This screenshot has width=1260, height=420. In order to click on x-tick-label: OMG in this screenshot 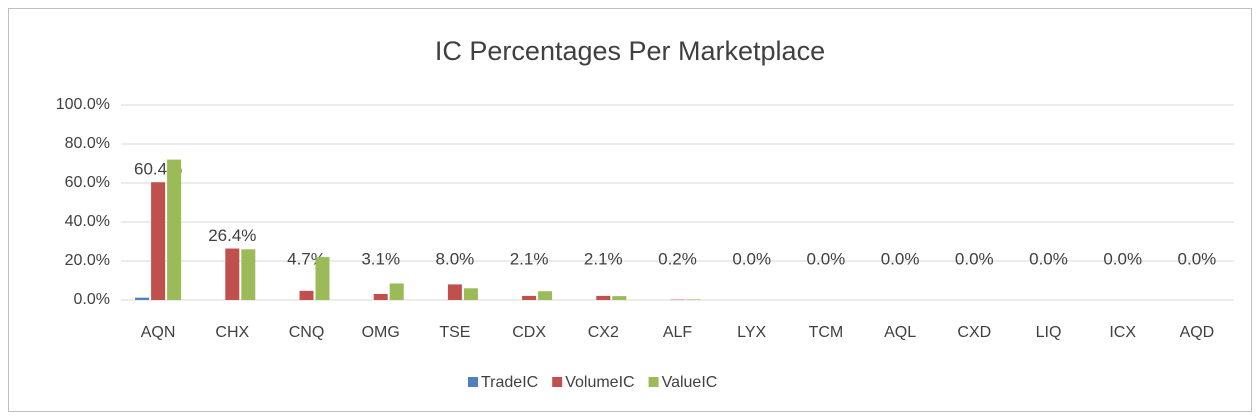, I will do `click(381, 332)`.